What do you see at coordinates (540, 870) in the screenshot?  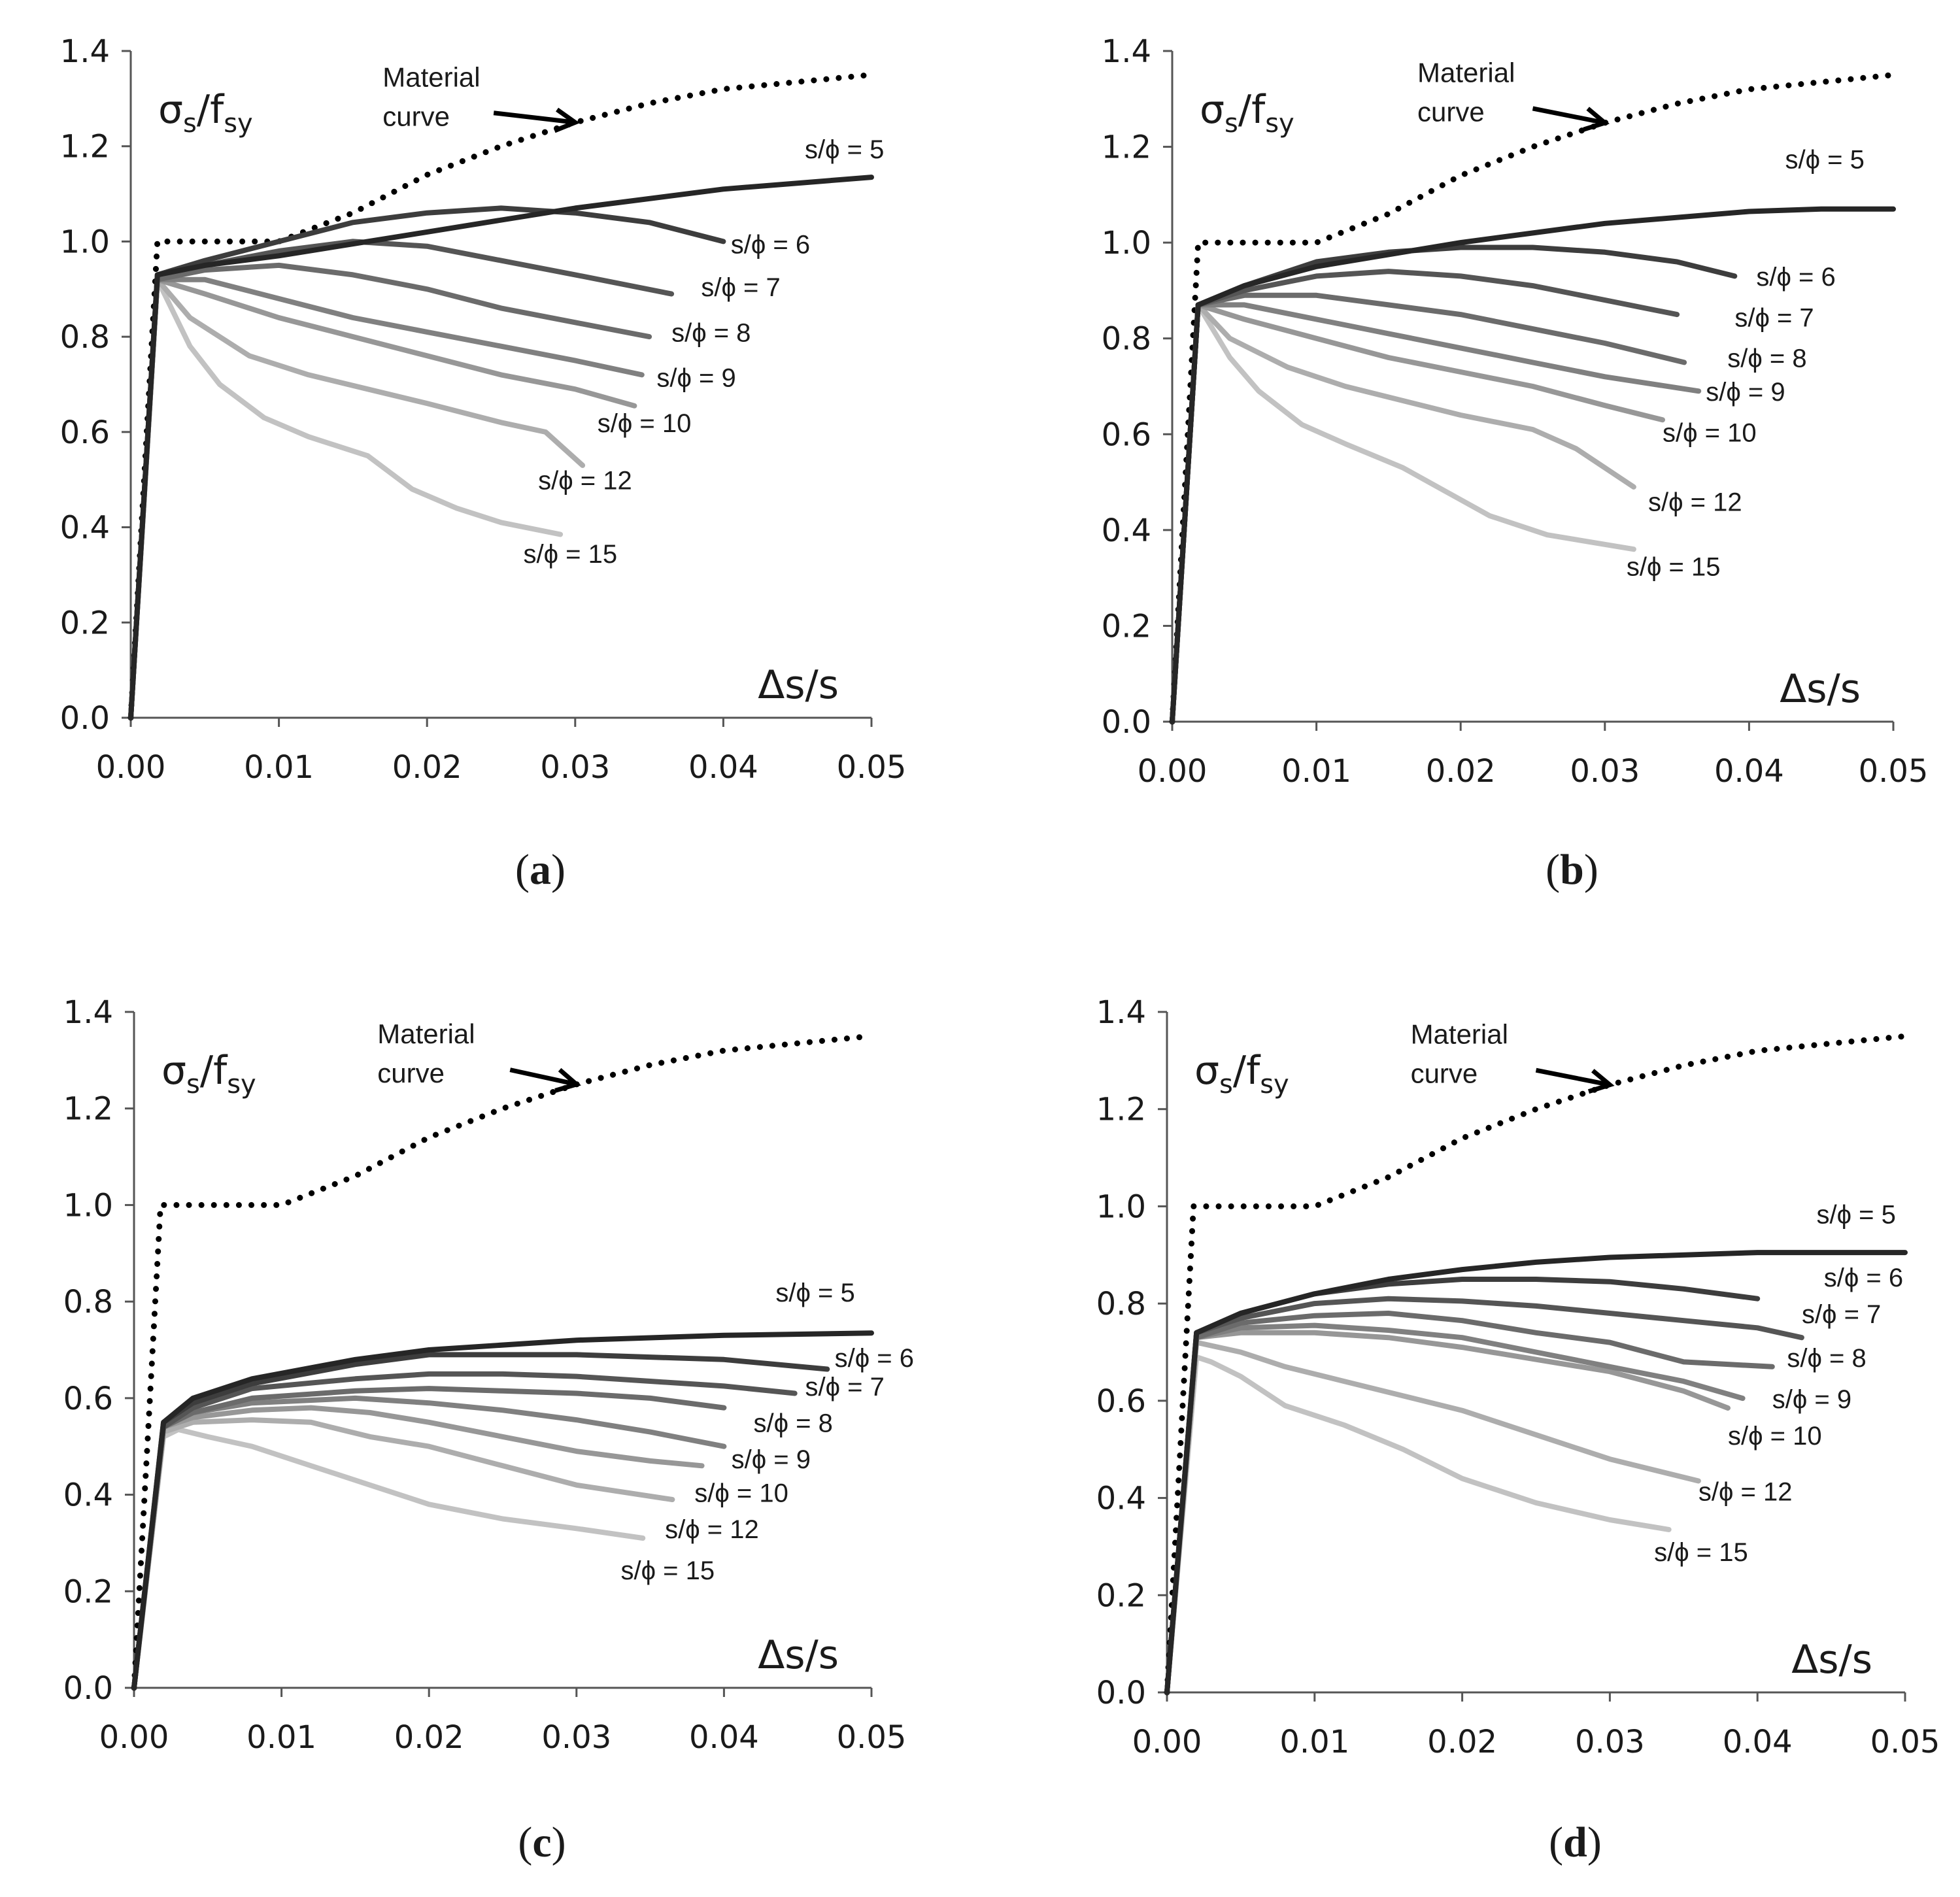 I see `panel-caption: (a)` at bounding box center [540, 870].